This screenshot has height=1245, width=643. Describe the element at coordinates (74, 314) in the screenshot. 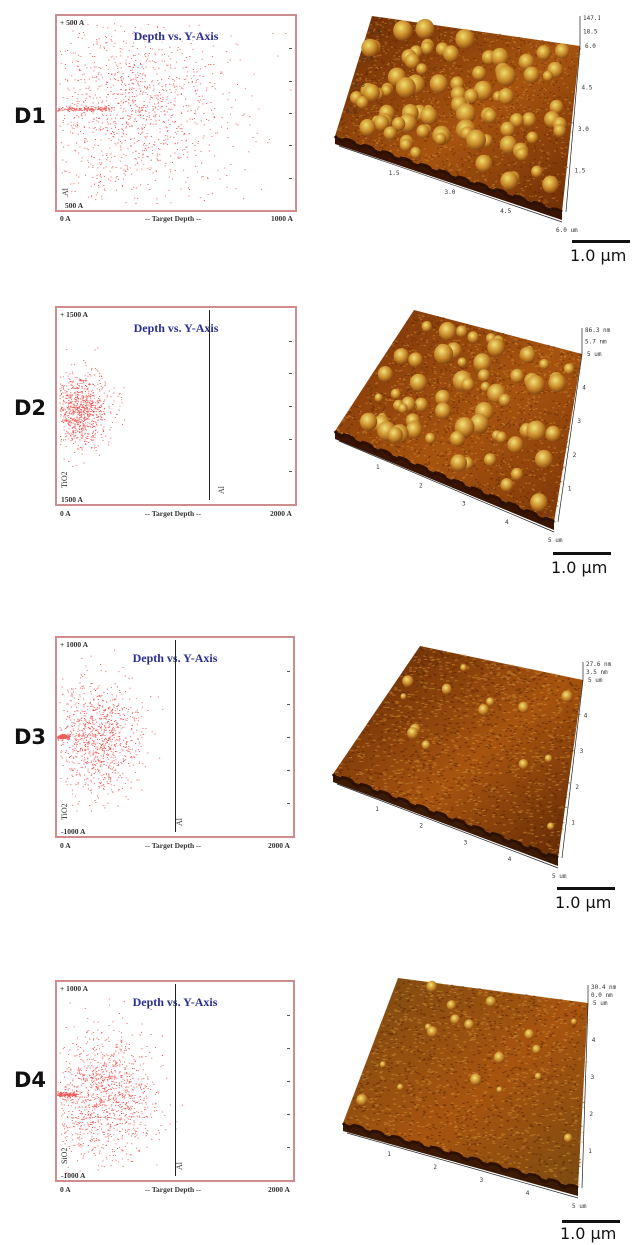

I see `y-axis-top-label: + 1500 A` at that location.